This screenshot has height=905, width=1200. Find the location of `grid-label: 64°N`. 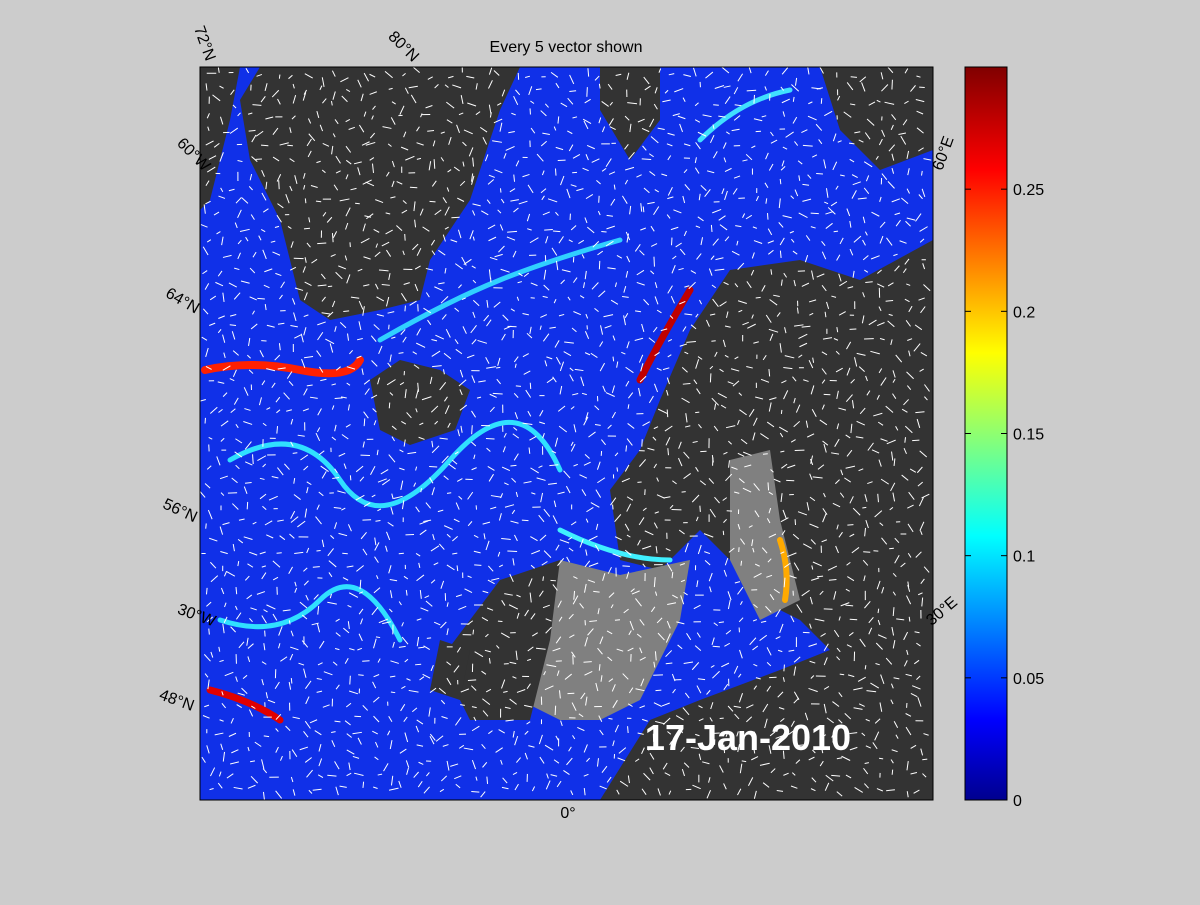

grid-label: 64°N is located at coordinates (182, 301).